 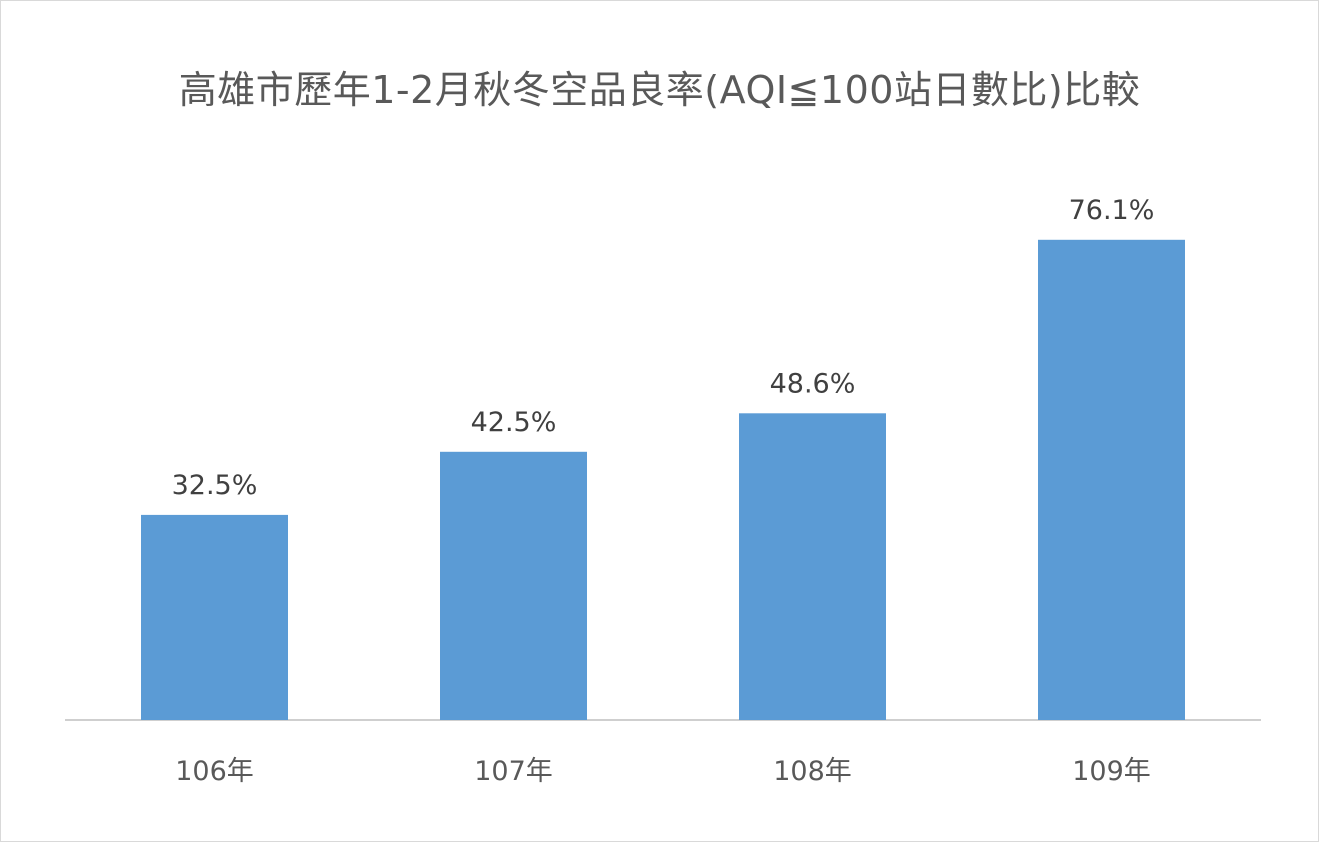 I want to click on data-label-108年: 48.6%, so click(x=813, y=383).